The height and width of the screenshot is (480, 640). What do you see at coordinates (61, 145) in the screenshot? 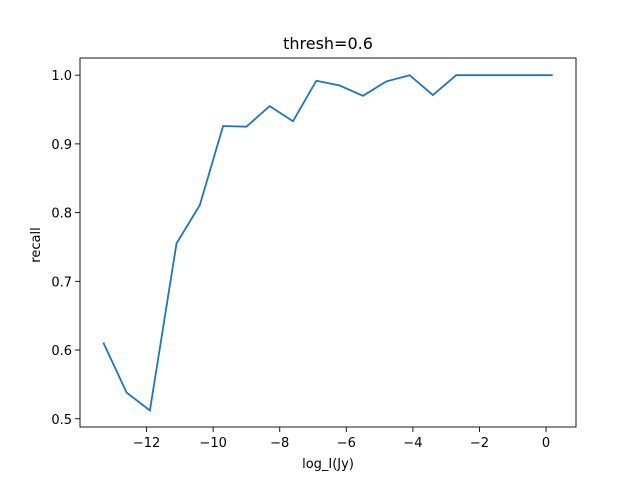
I see `y-tick-label: 0.9` at bounding box center [61, 145].